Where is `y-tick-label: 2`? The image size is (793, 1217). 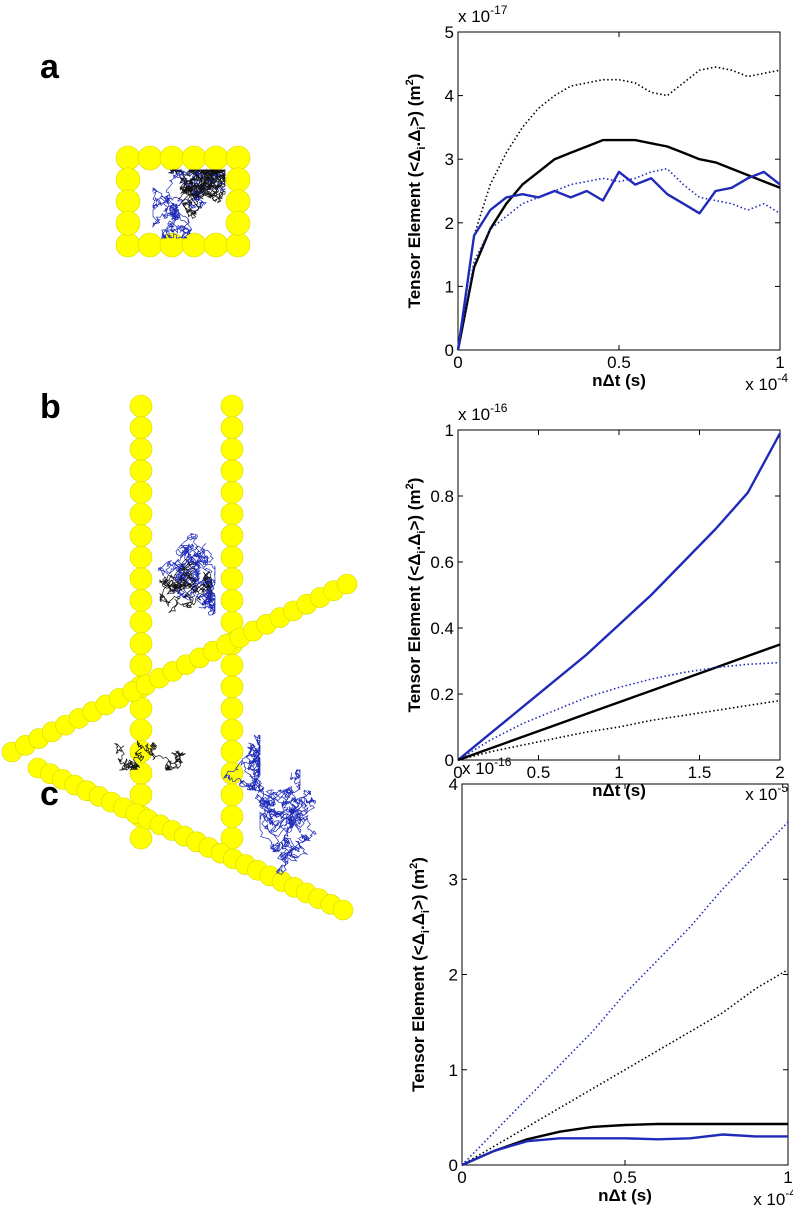 y-tick-label: 2 is located at coordinates (453, 975).